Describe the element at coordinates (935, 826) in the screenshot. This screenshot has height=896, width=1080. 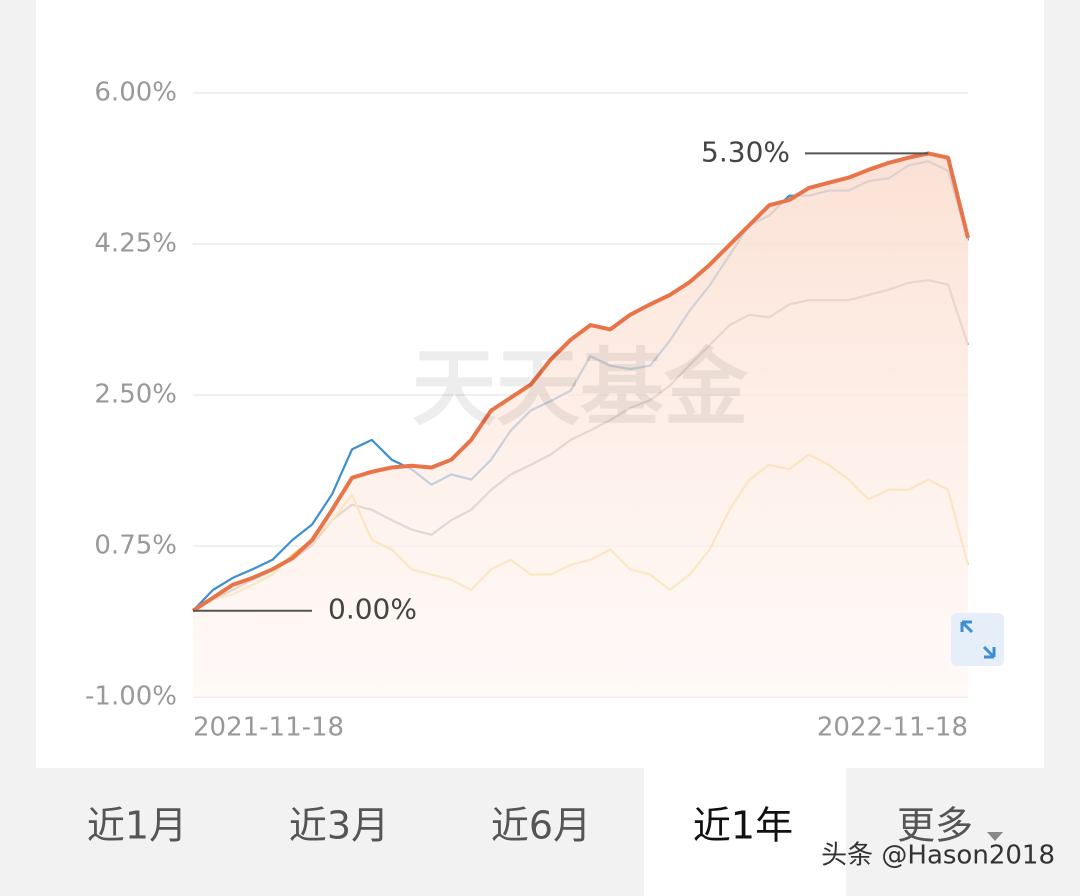
I see `tab: 更多` at that location.